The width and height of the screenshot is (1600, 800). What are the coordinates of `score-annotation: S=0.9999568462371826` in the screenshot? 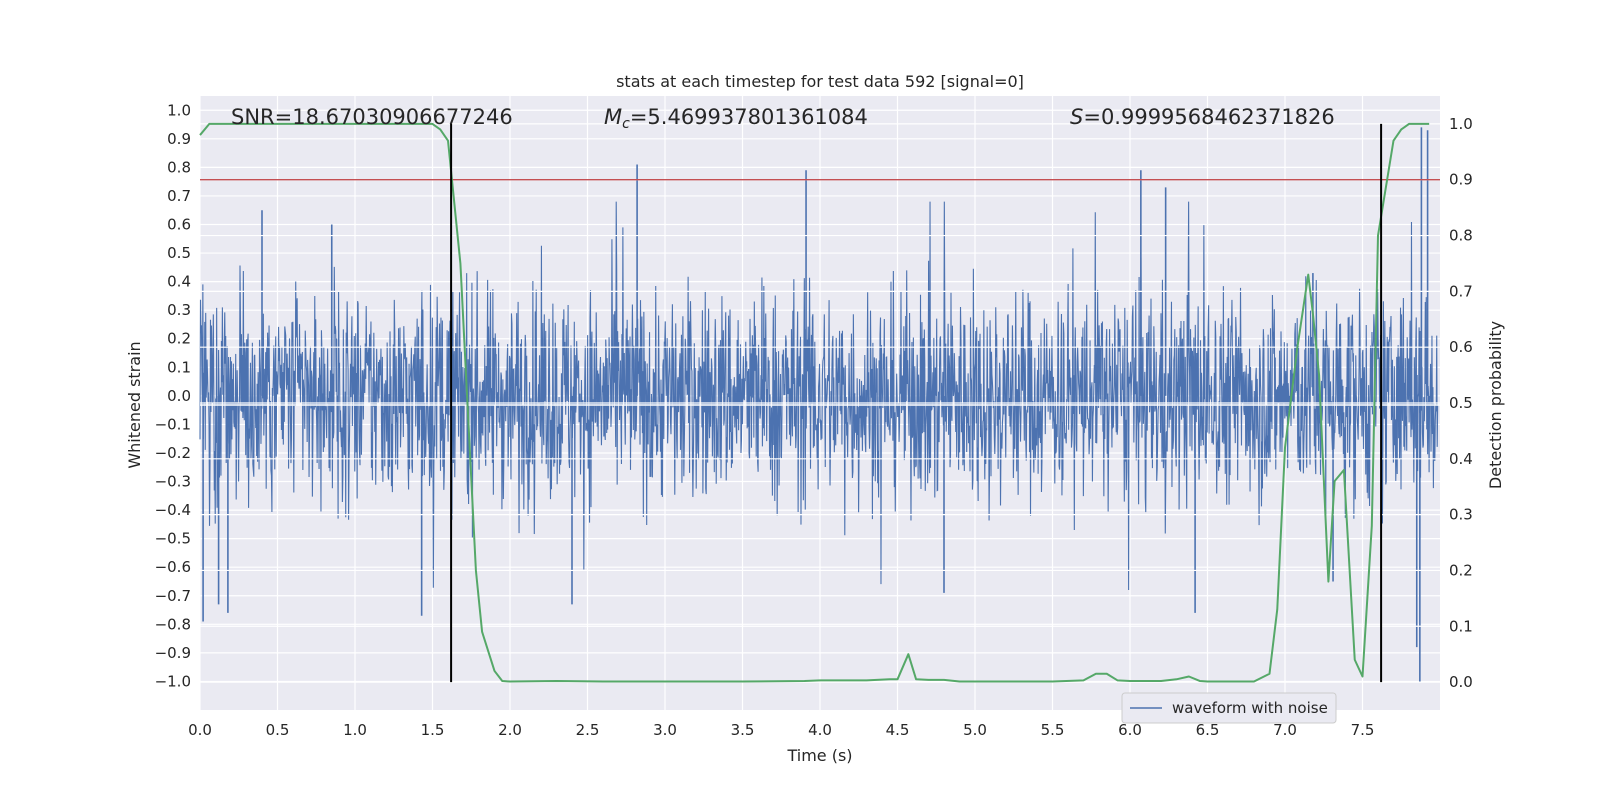 It's located at (1202, 117).